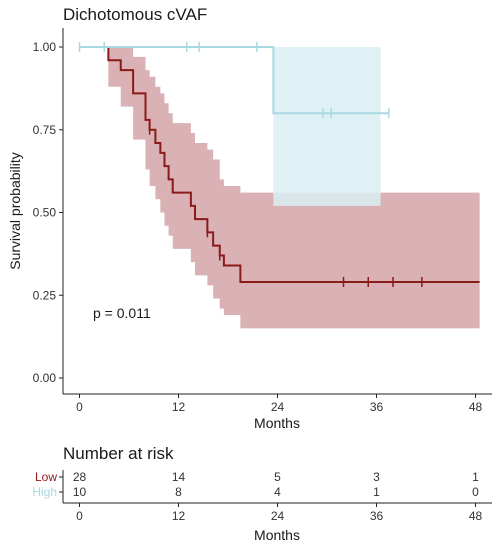  Describe the element at coordinates (376, 477) in the screenshot. I see `risk-count-low: 3` at that location.